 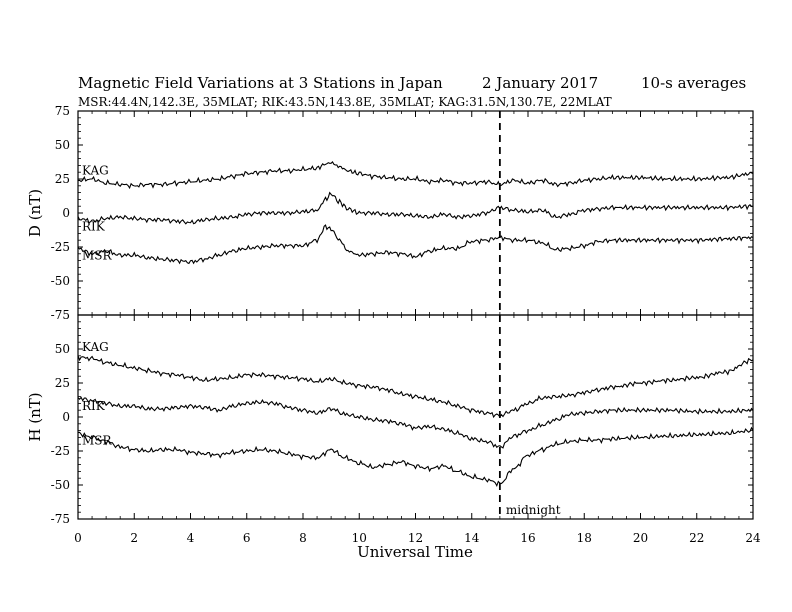 I want to click on x-tick-label: 22, so click(x=696, y=538).